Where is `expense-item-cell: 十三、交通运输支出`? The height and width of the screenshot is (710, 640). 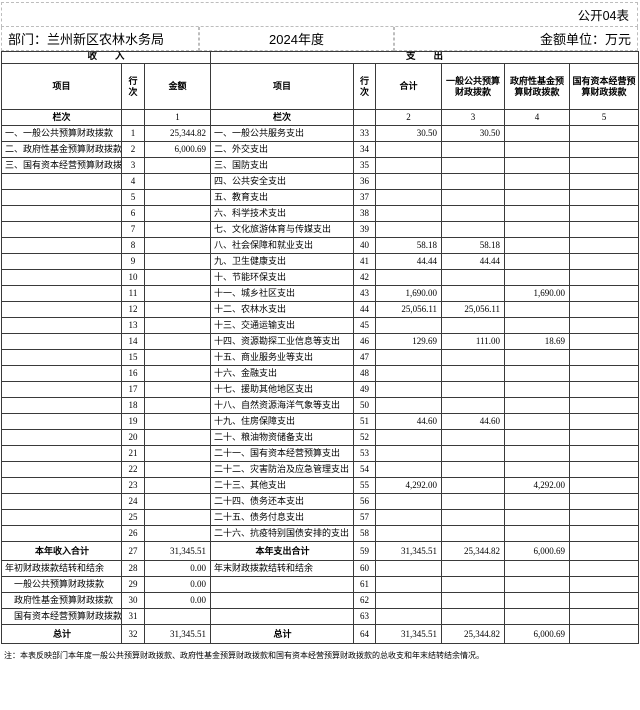
expense-item-cell: 十三、交通运输支出 is located at coordinates (282, 325).